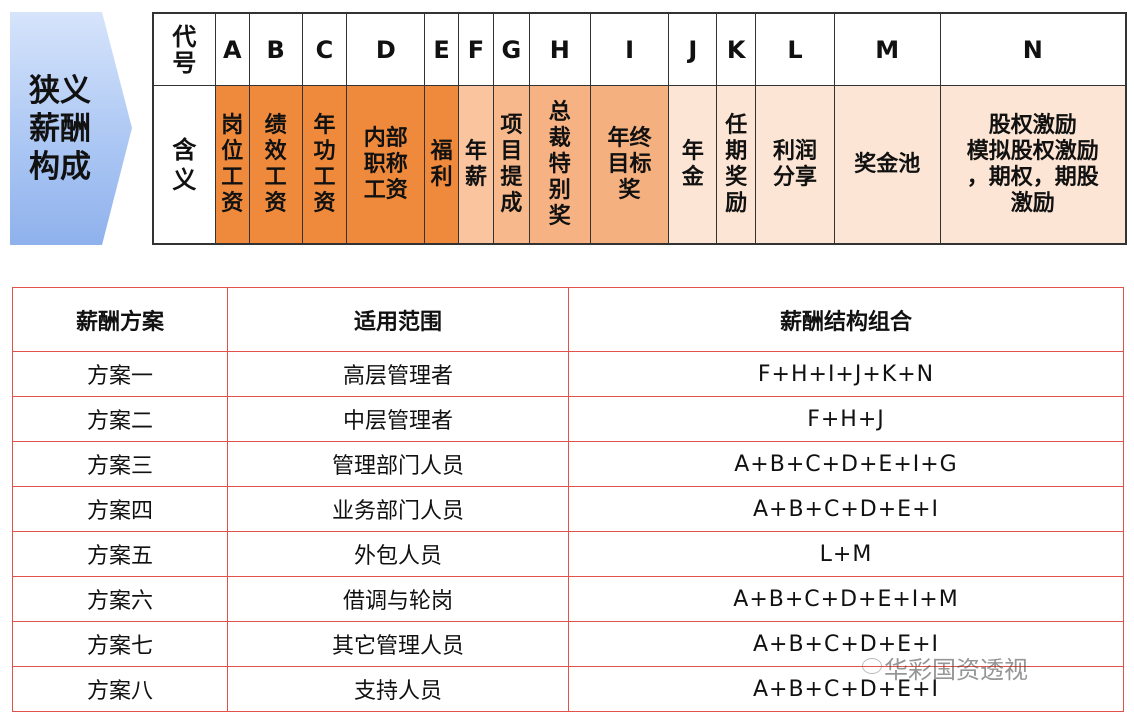 This screenshot has height=720, width=1134. I want to click on table-row: 方案五 外包人员 L+M, so click(568, 554).